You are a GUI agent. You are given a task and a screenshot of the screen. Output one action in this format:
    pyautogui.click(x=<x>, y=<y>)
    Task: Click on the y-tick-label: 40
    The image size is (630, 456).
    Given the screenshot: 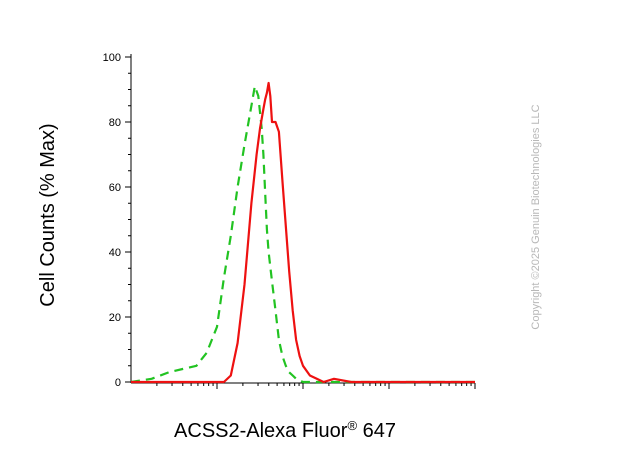 What is the action you would take?
    pyautogui.click(x=115, y=253)
    